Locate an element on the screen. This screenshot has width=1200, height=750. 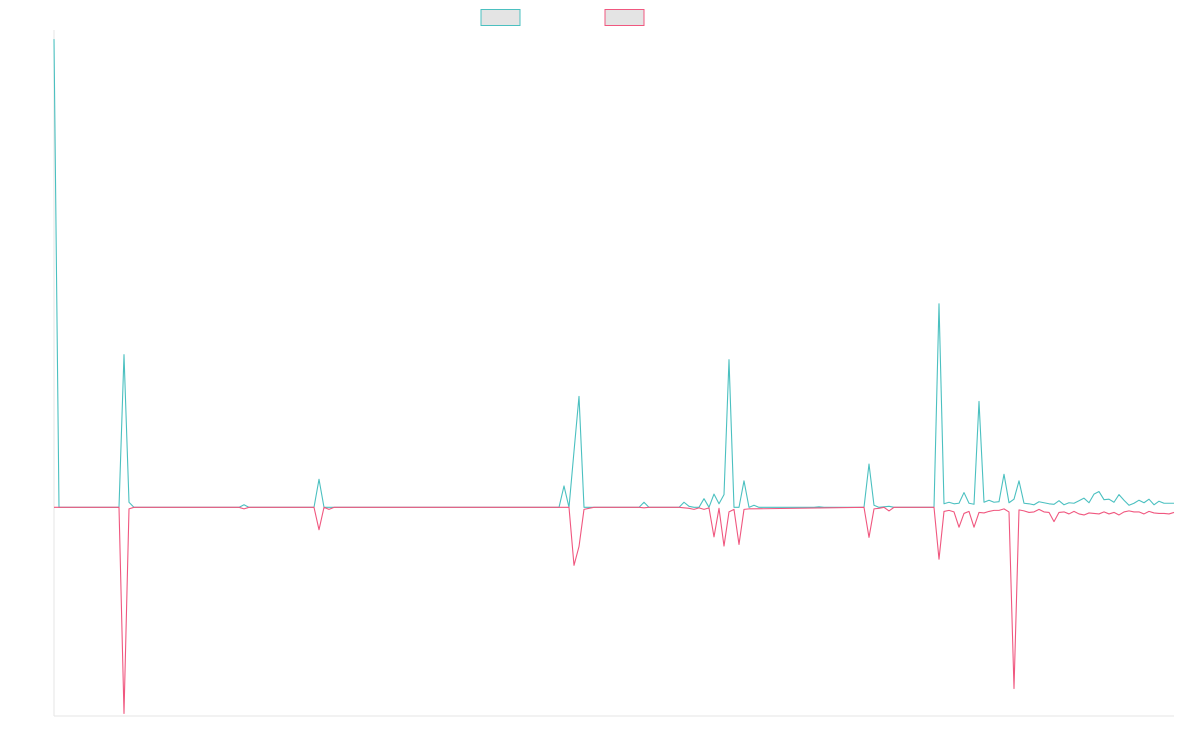
legend is located at coordinates (562, 17).